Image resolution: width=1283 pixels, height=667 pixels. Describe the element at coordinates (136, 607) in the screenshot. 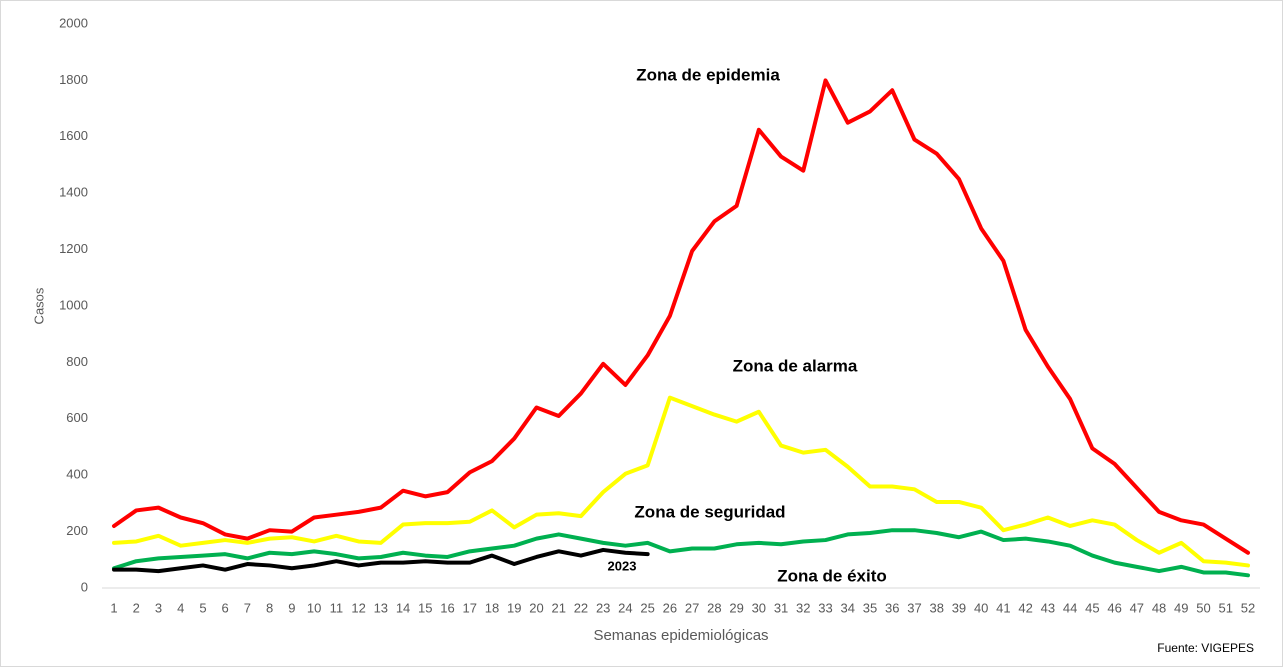

I see `x-tick-label: 2` at that location.